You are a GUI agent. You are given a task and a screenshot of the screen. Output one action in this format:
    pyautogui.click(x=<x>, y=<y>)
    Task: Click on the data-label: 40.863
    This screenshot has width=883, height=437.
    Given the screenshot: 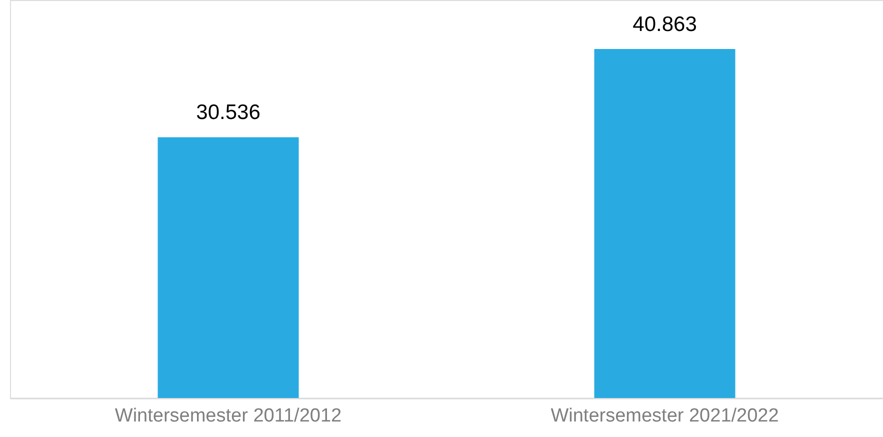 What is the action you would take?
    pyautogui.click(x=664, y=24)
    